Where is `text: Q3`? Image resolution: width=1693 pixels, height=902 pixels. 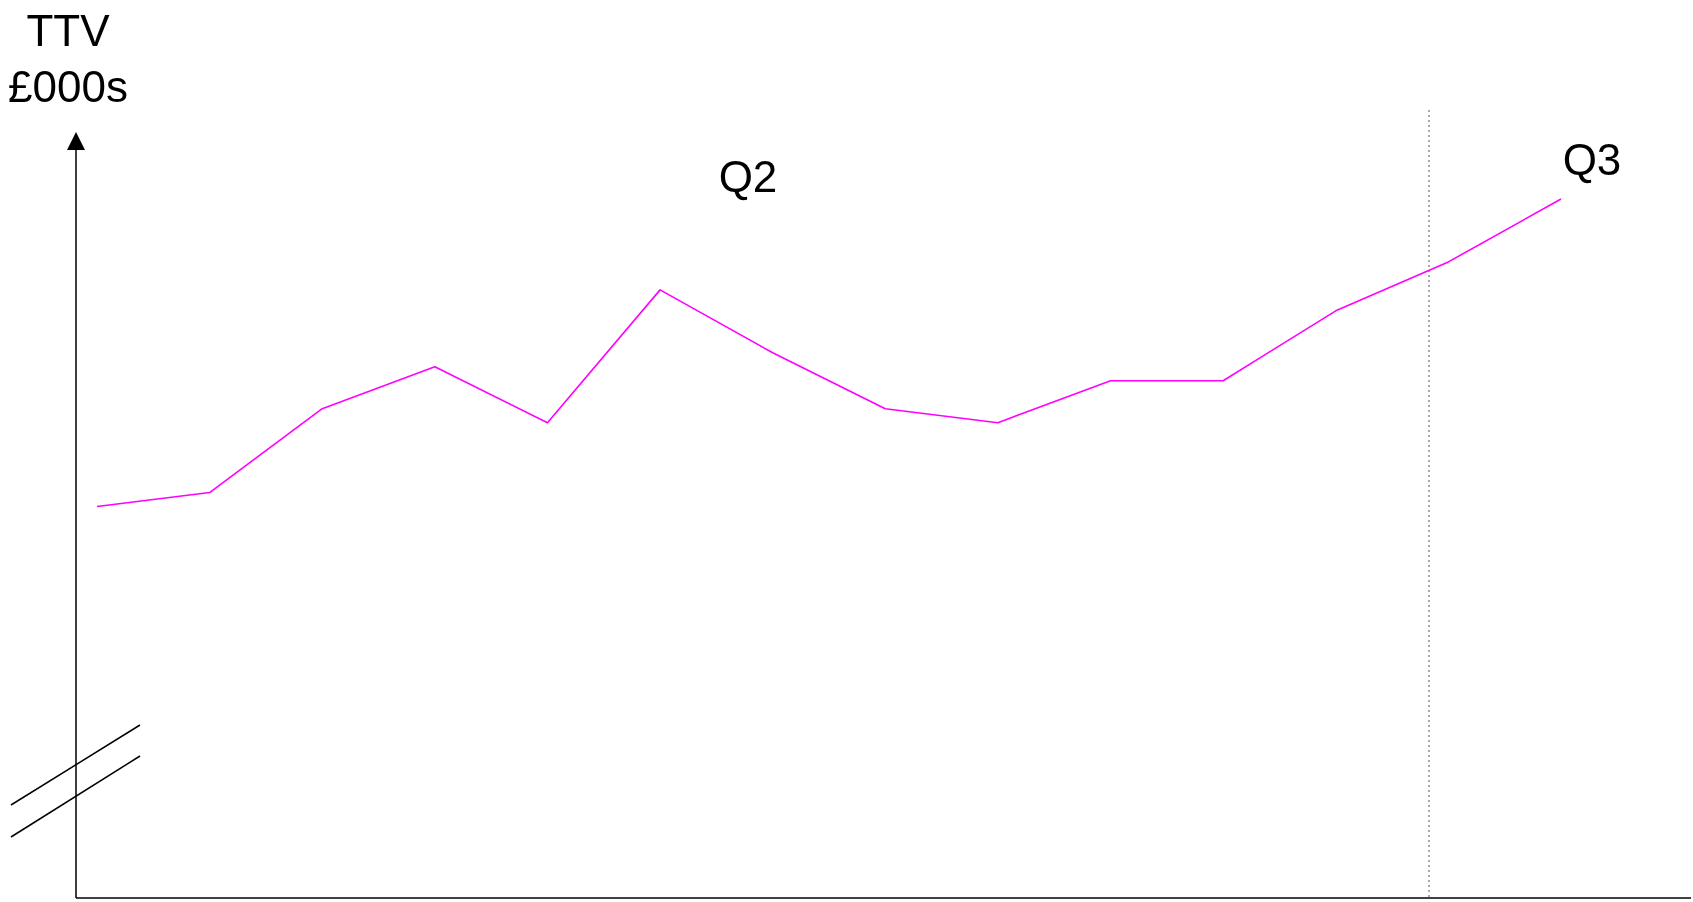
text: Q3 is located at coordinates (1592, 159).